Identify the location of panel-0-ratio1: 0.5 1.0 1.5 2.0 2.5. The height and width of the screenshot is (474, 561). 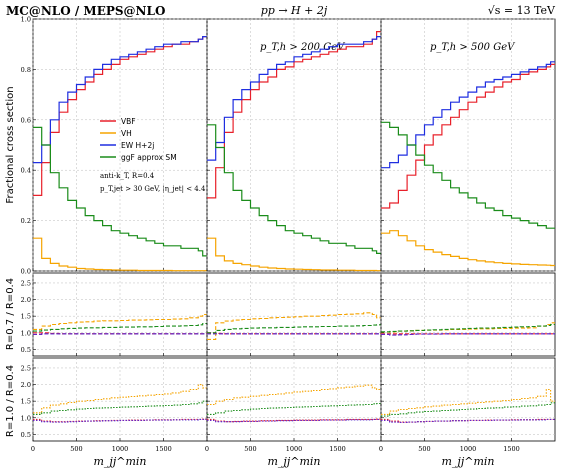
(114, 314).